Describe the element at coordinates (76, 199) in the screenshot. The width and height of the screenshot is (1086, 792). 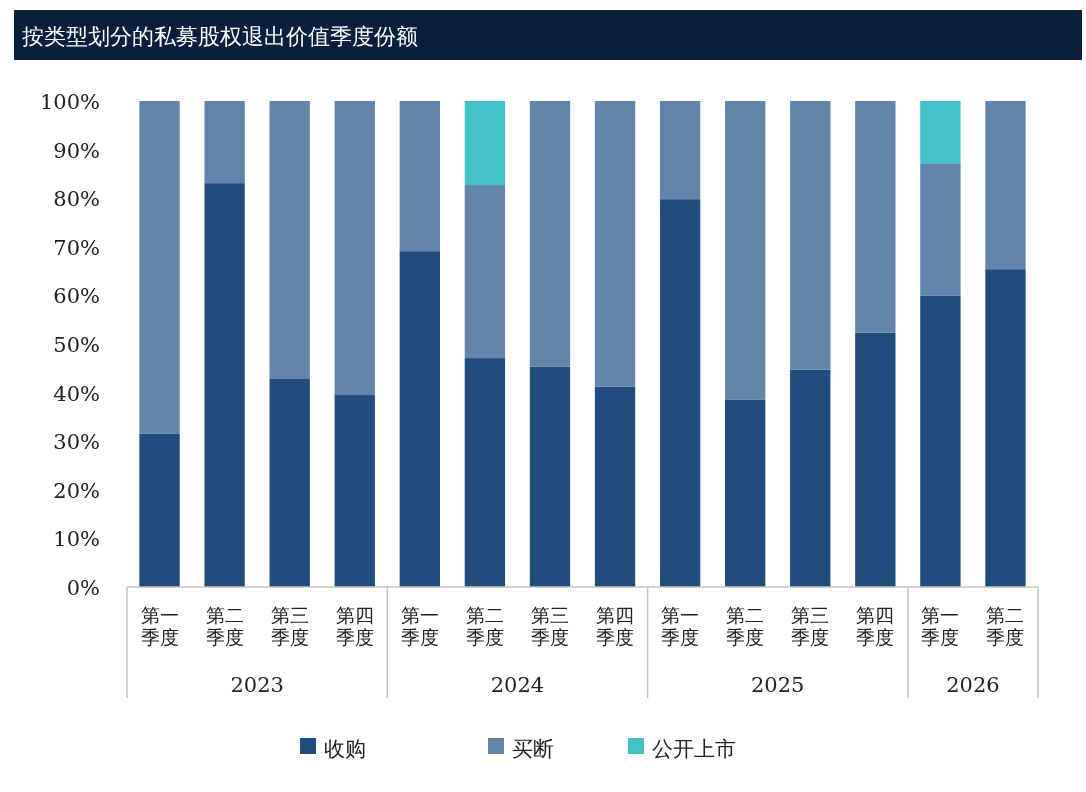
I see `y-tick-label: 80%` at that location.